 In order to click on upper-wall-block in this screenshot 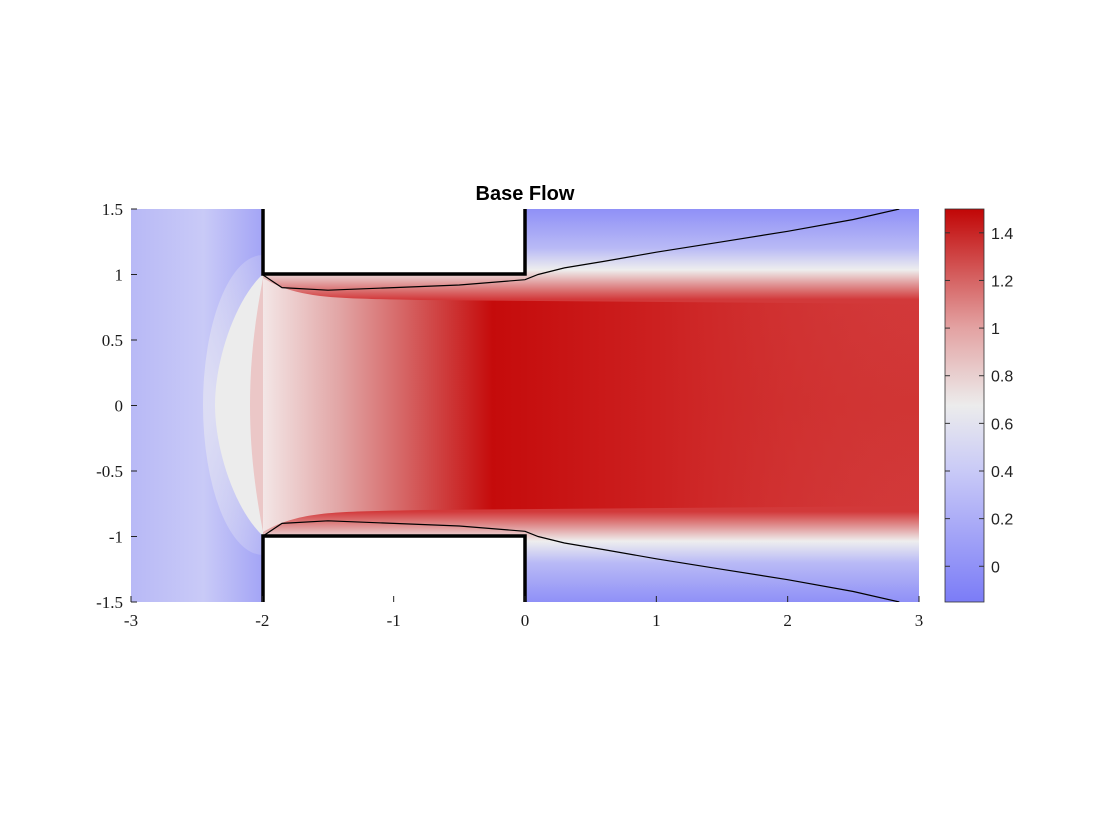, I will do `click(394, 241)`.